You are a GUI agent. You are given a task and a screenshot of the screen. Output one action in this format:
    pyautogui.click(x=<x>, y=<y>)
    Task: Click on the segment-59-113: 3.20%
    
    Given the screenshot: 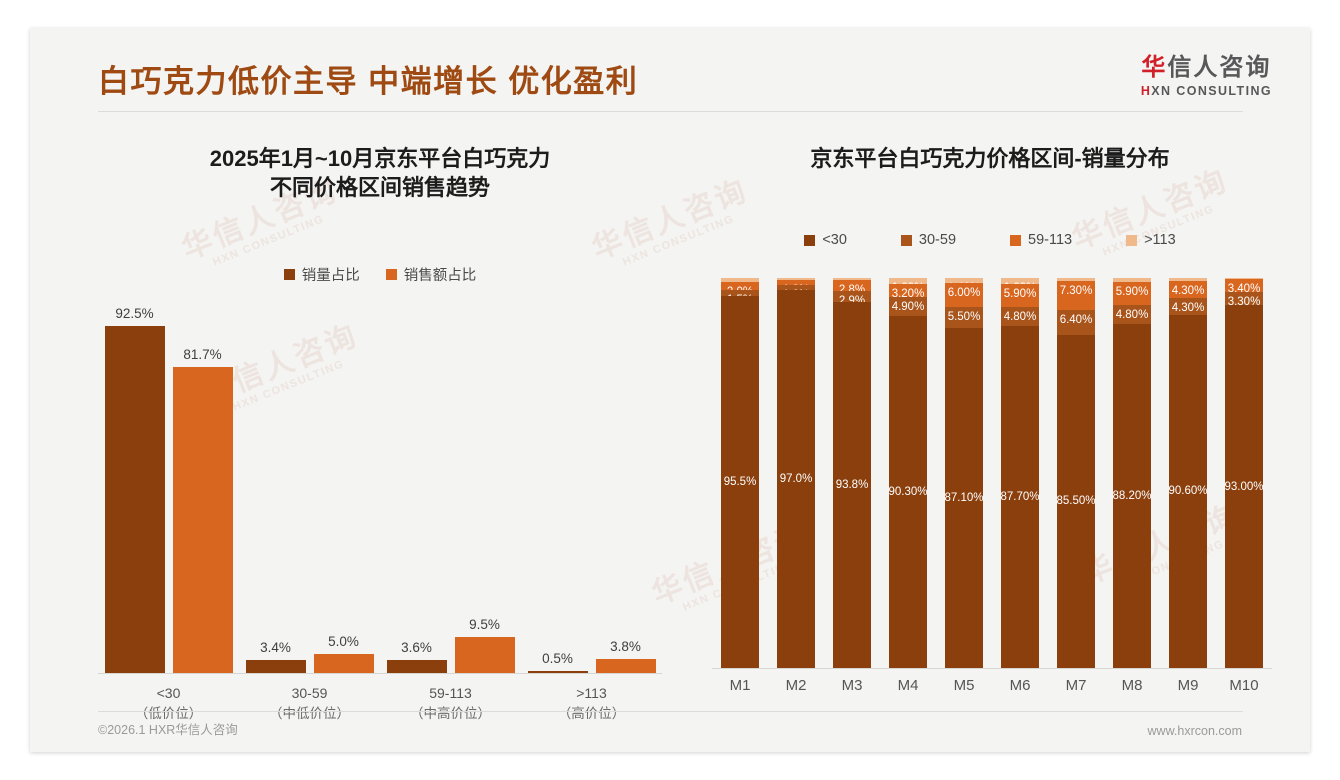 What is the action you would take?
    pyautogui.click(x=908, y=292)
    